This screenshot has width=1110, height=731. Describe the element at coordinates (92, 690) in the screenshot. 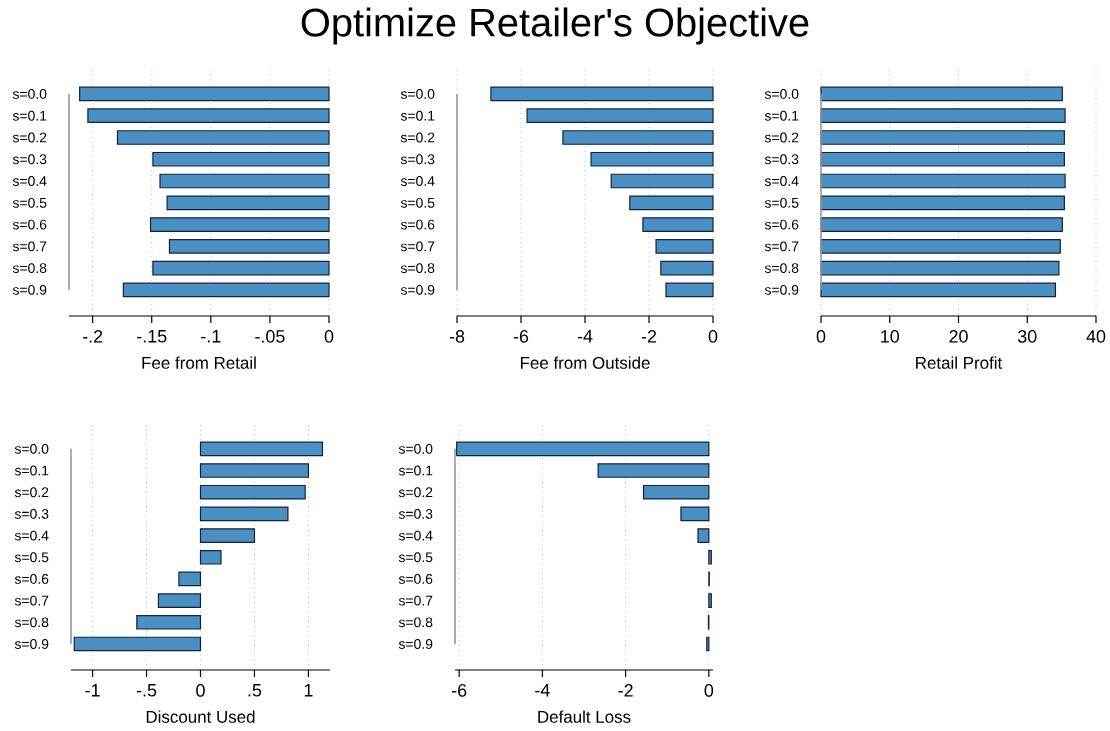

I see `x-tick-label: -1` at that location.